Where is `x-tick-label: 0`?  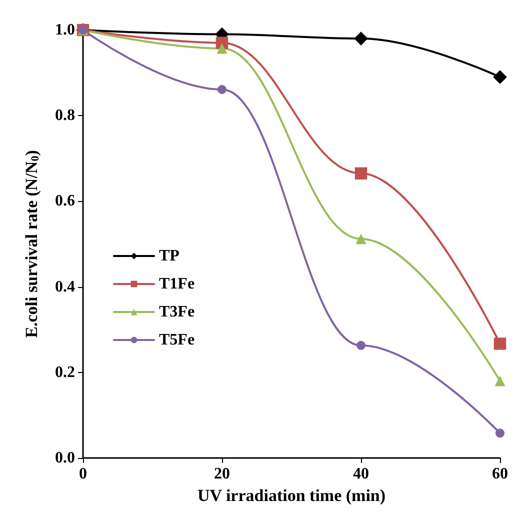 x-tick-label: 0 is located at coordinates (83, 474).